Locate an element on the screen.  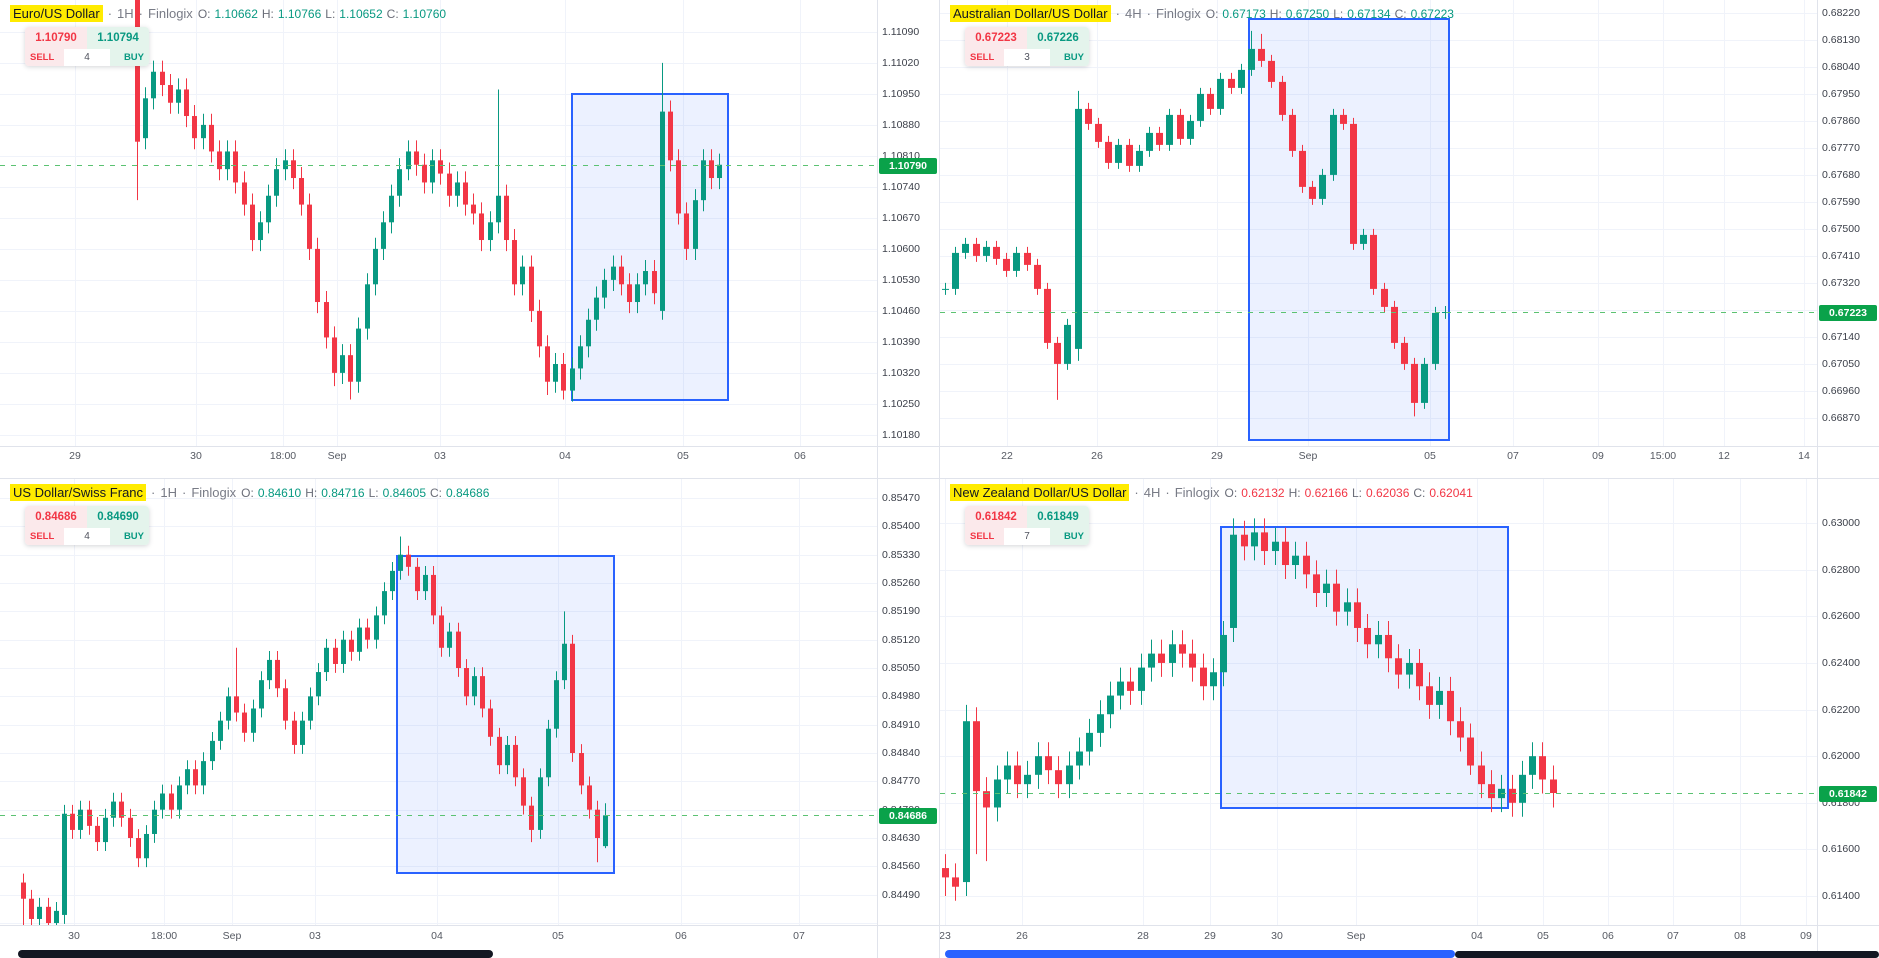
scrollbar-bottom-right-dark is located at coordinates (1667, 954).